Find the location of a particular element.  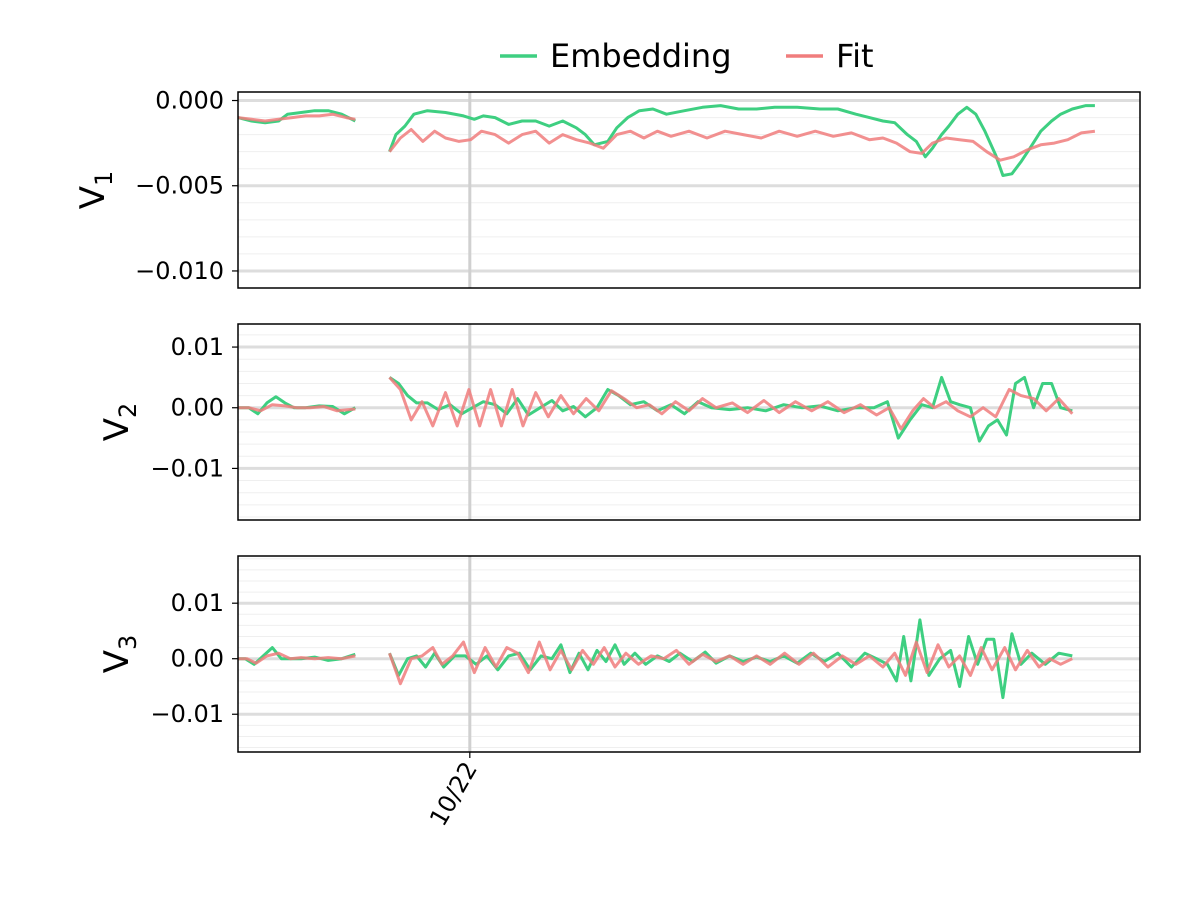

y-axis-title-subscript: 2 is located at coordinates (128, 410).